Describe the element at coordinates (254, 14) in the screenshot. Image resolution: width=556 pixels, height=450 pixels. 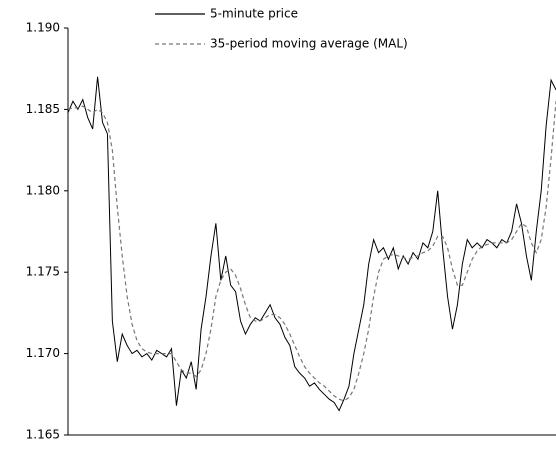
I see `legend-label: 5-minute price` at that location.